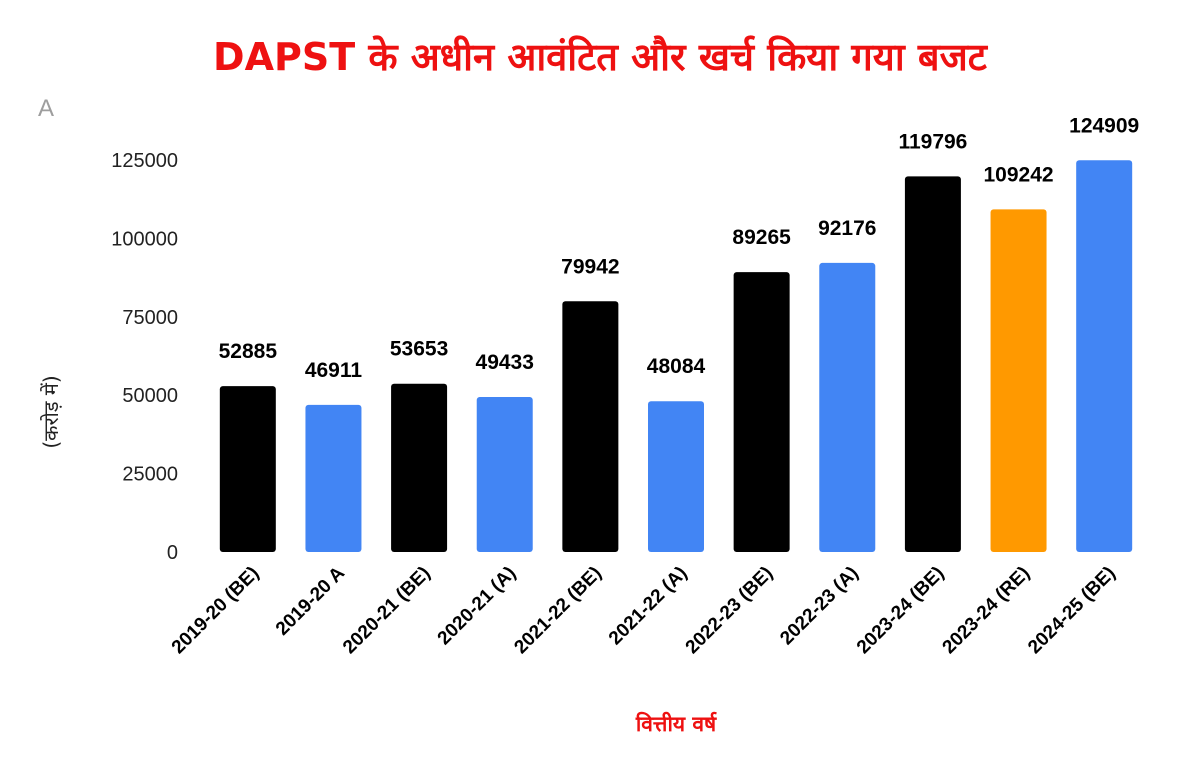  I want to click on data-label: 52885, so click(248, 351).